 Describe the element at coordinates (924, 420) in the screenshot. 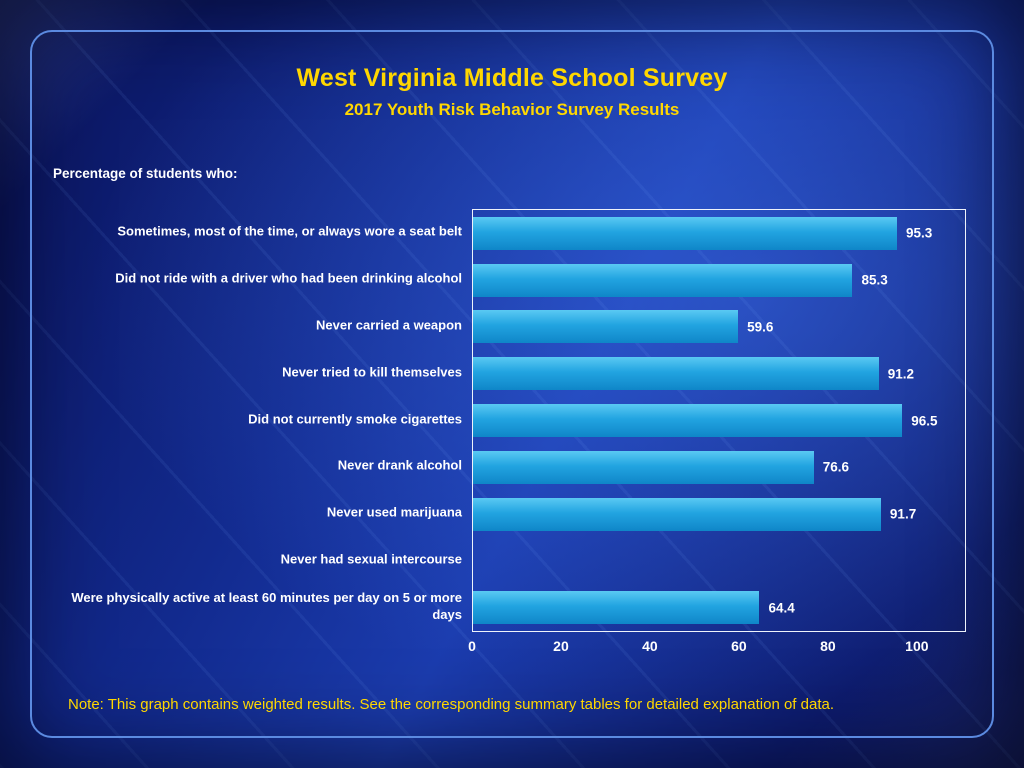

I see `value-label: 96.5` at that location.